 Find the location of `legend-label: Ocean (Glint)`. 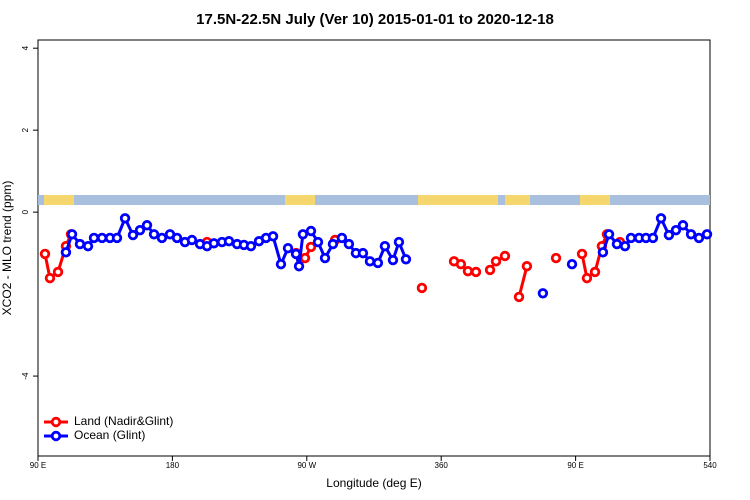

legend-label: Ocean (Glint) is located at coordinates (109, 435).